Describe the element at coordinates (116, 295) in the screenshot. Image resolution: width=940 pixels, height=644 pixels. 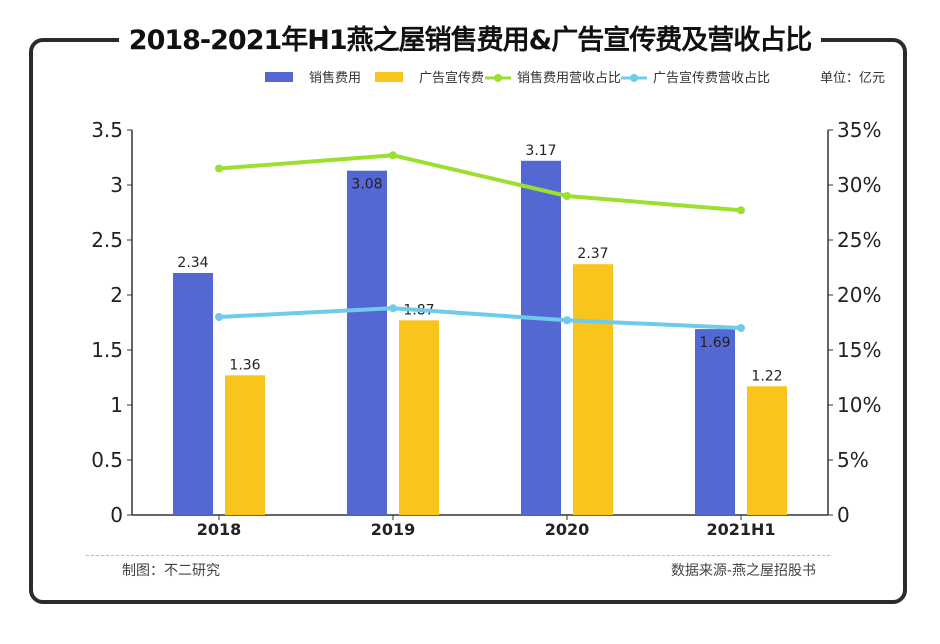
I see `y-left-tick-label: 2` at that location.